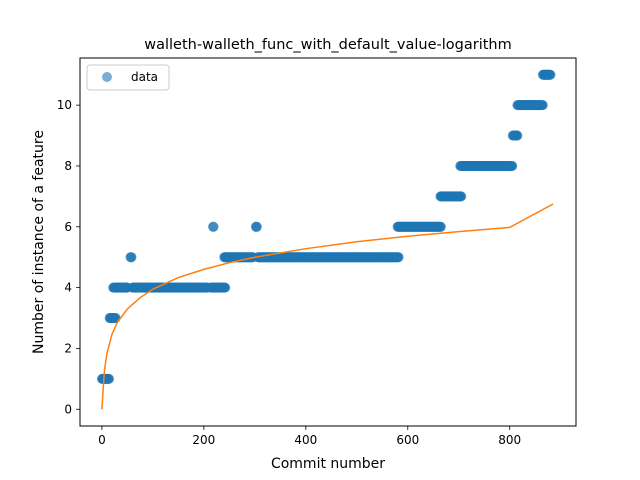 The height and width of the screenshot is (480, 640). What do you see at coordinates (305, 440) in the screenshot?
I see `x-tick-label: 400` at bounding box center [305, 440].